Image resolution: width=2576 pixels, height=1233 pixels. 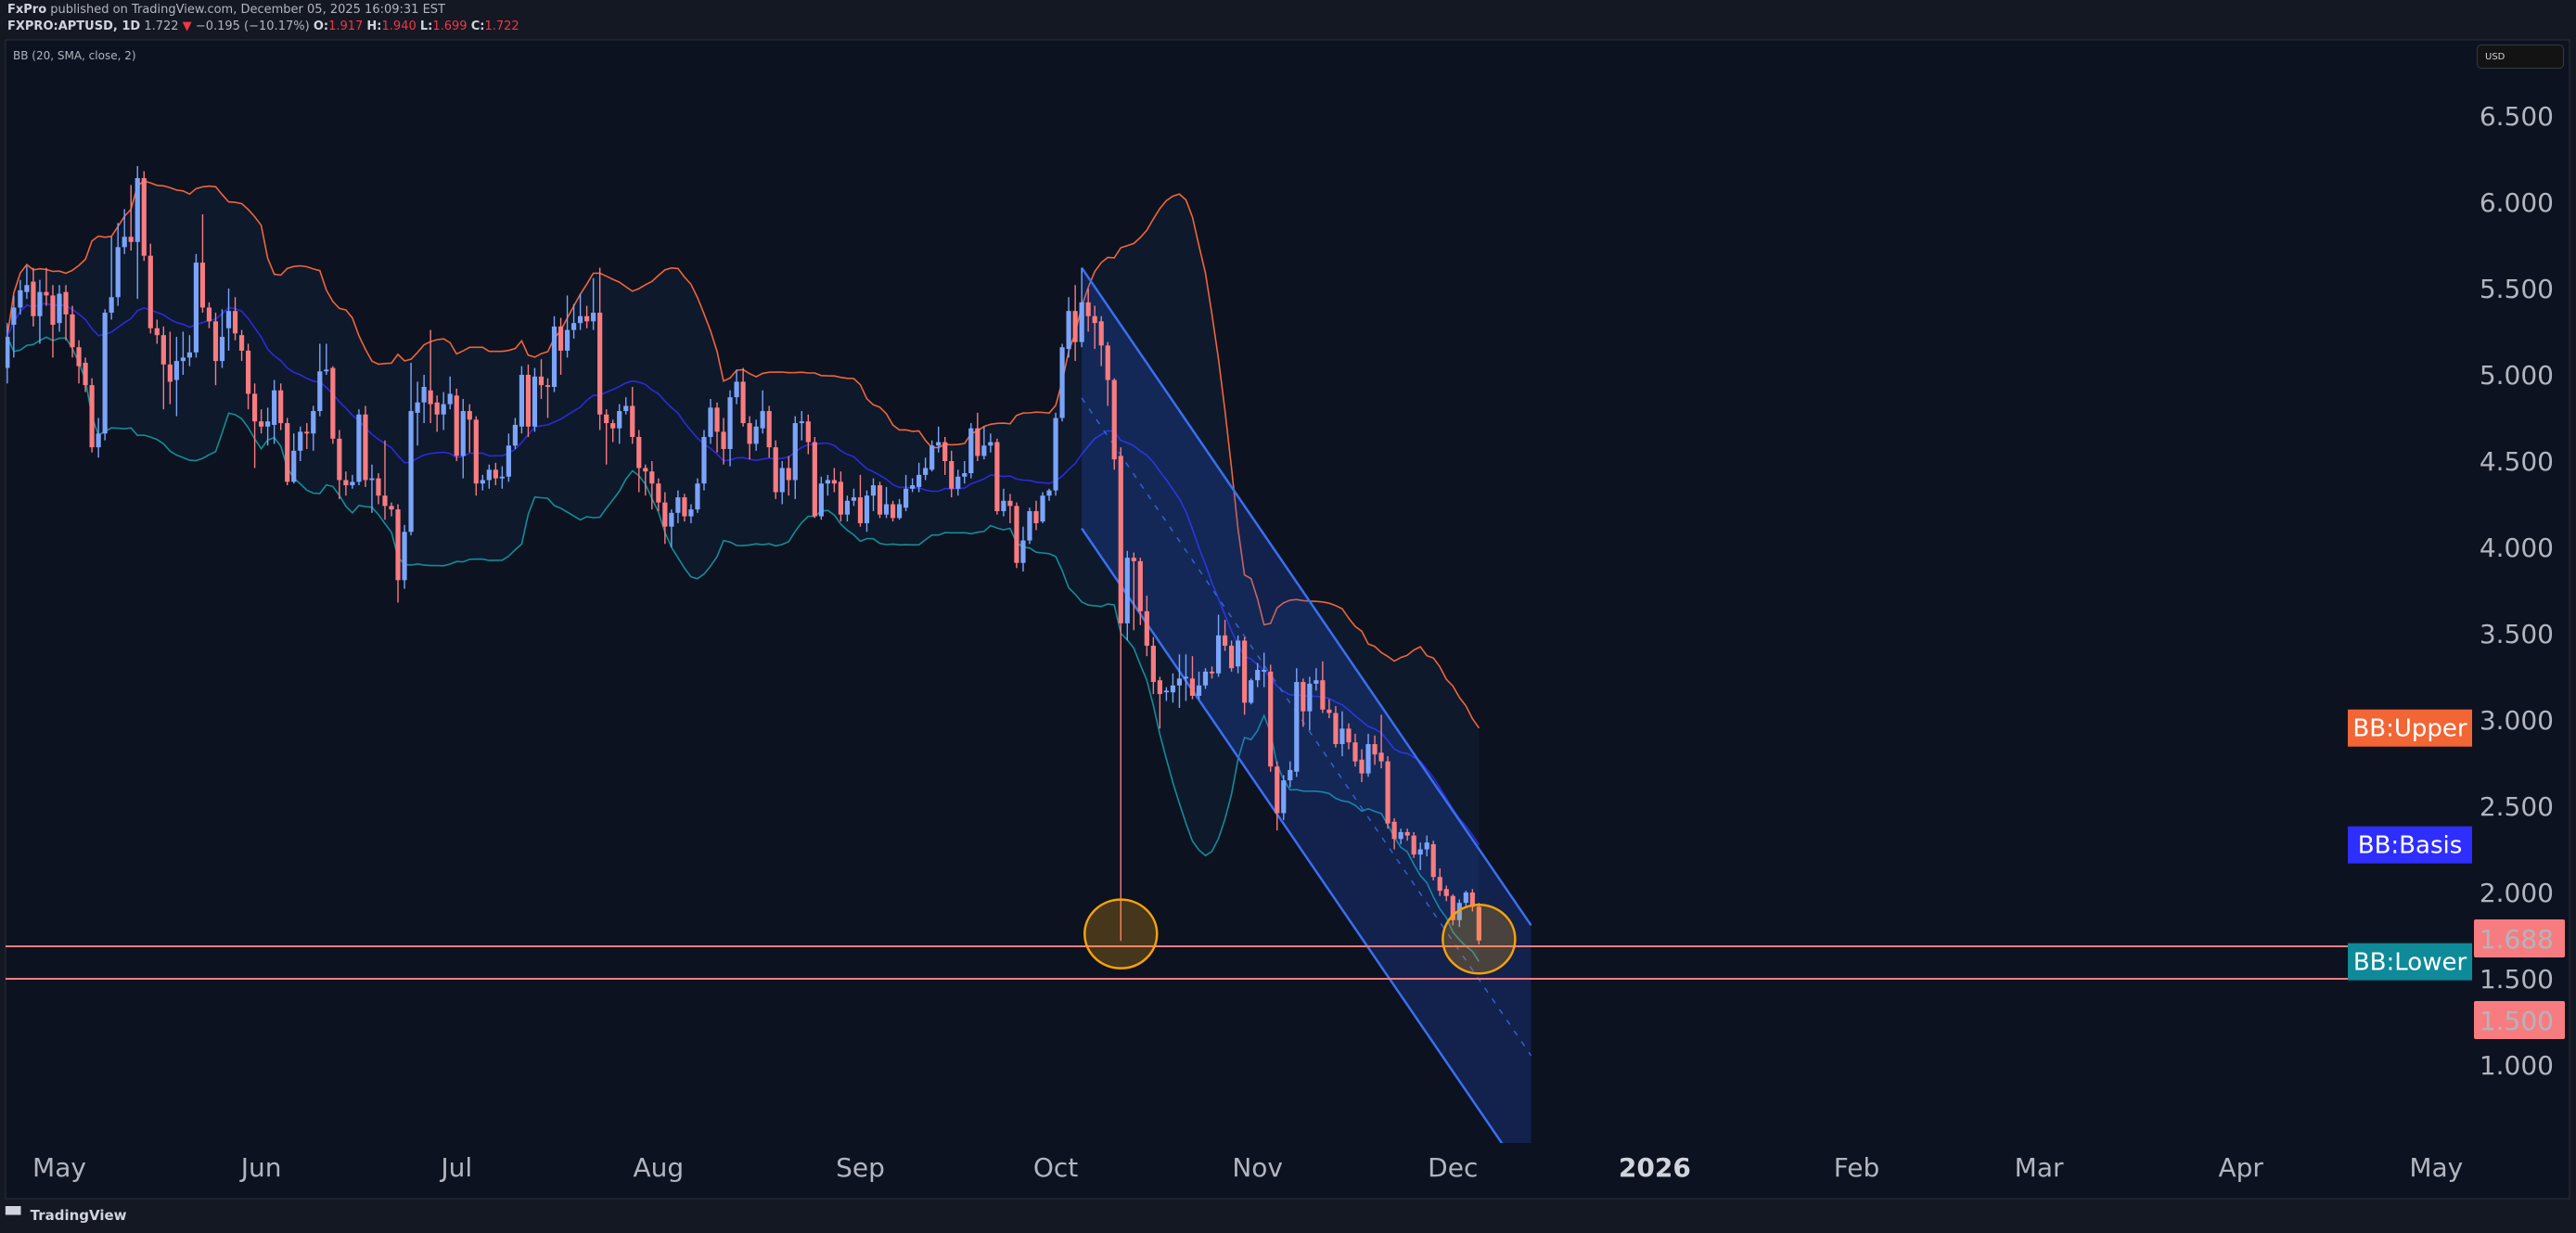 I want to click on high-value: 1.940, so click(x=399, y=26).